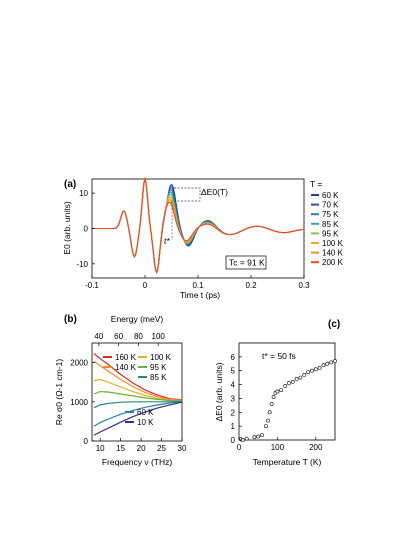 The width and height of the screenshot is (415, 537). I want to click on panel-b-top-xlabel: Energy (meV), so click(137, 319).